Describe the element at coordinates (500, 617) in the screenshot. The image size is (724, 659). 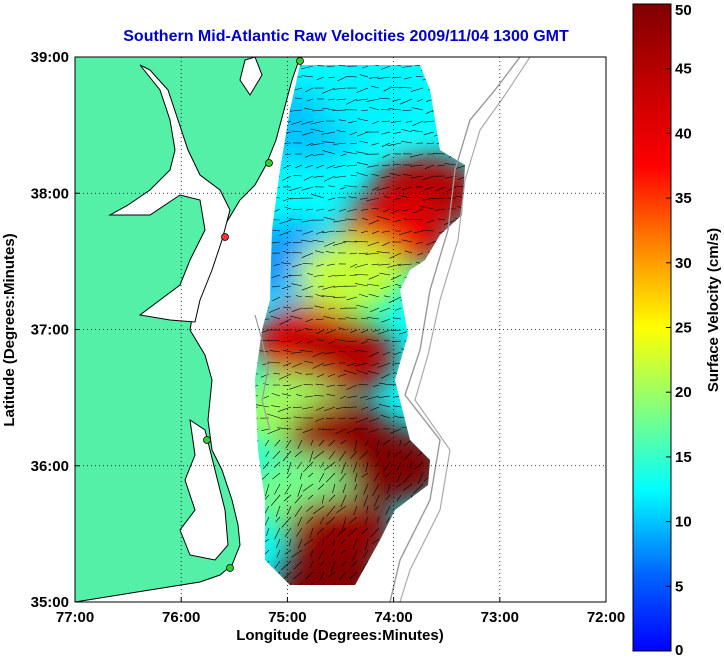
I see `x-tick-label: 73:00` at that location.